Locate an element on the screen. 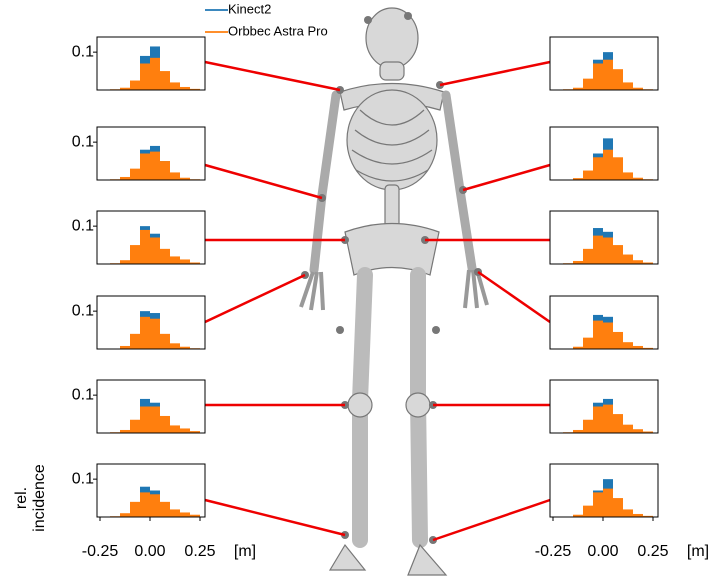  x-tick-label: -0.25 is located at coordinates (100, 551).